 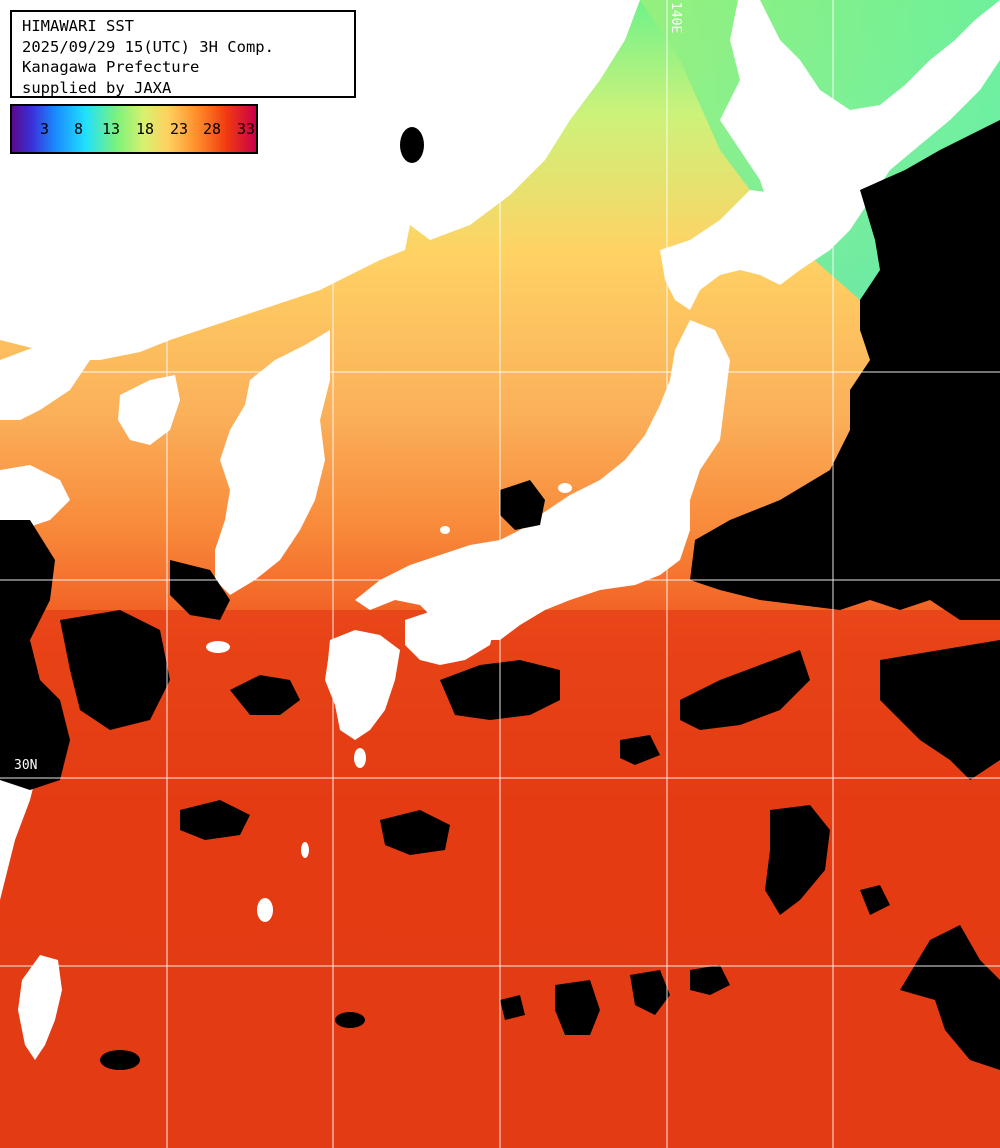 I want to click on map-credit: supplied by JAXA, so click(x=97, y=87).